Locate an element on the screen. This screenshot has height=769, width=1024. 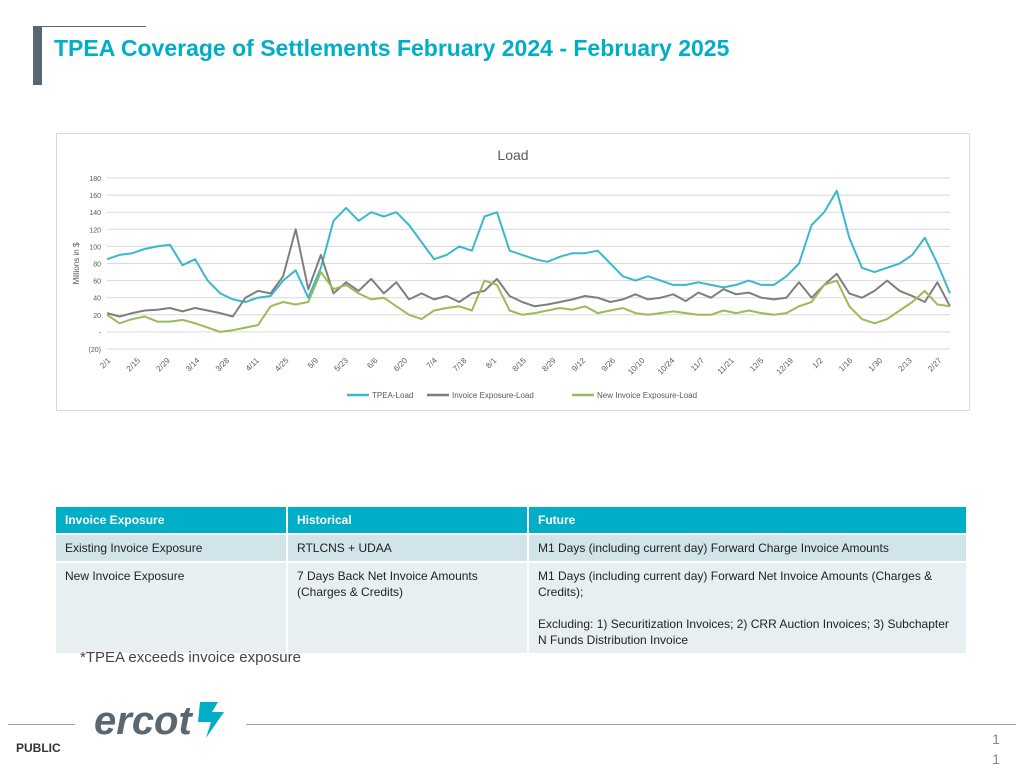
footer-rule-left is located at coordinates (41, 724).